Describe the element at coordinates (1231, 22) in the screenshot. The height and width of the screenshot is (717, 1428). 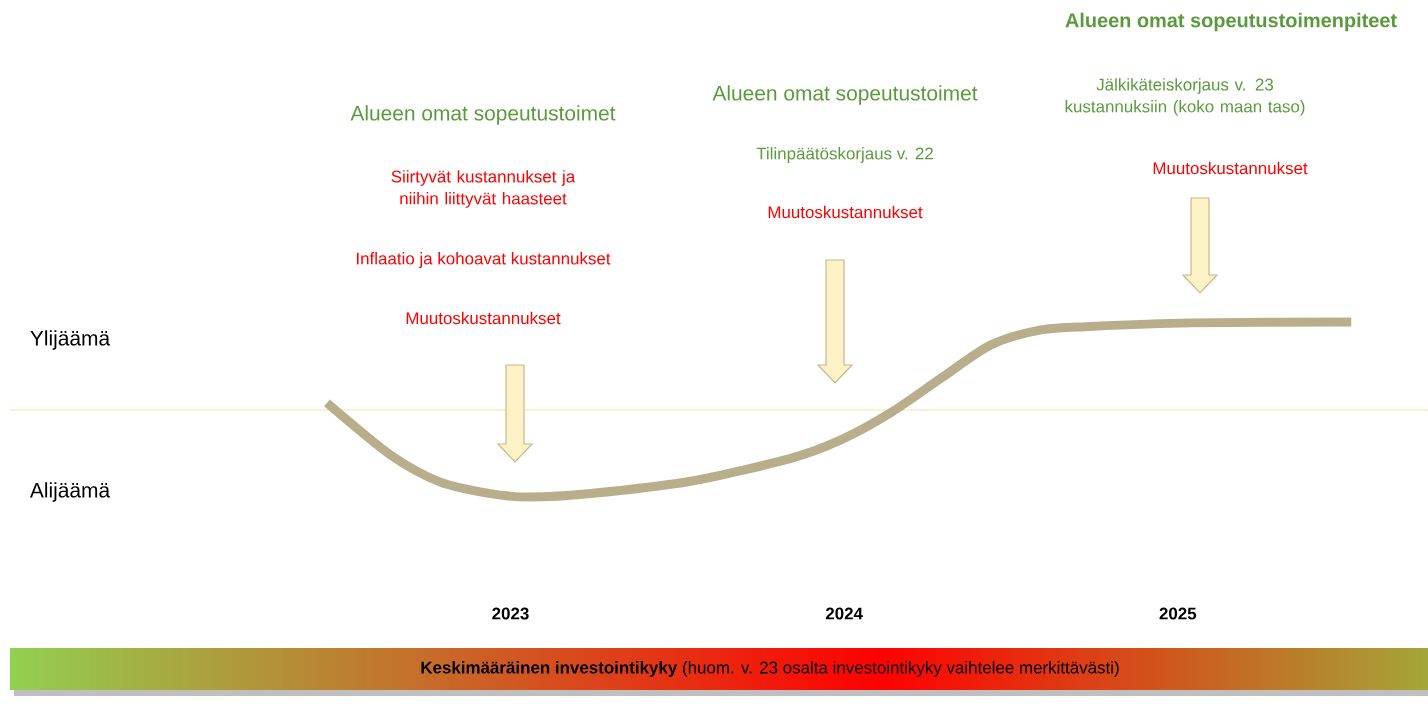
I see `text: Alueen omat sopeutustoimenpiteet` at that location.